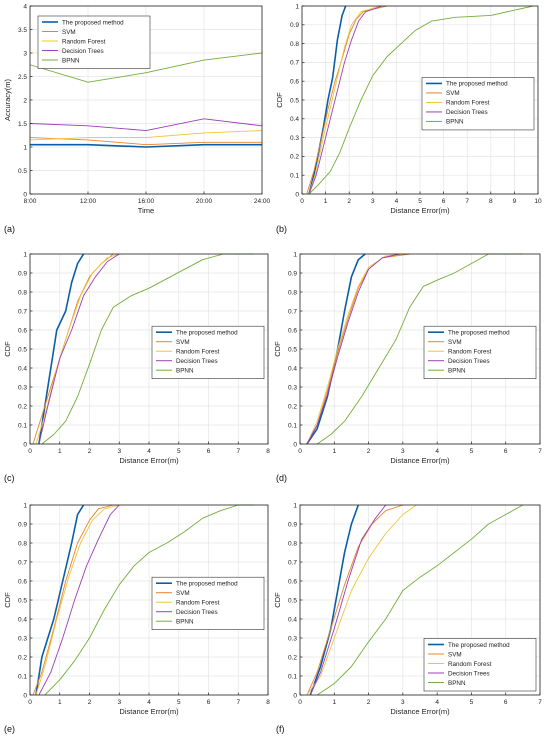 This screenshot has height=740, width=550. Describe the element at coordinates (9, 478) in the screenshot. I see `panel-caption: (c)` at that location.